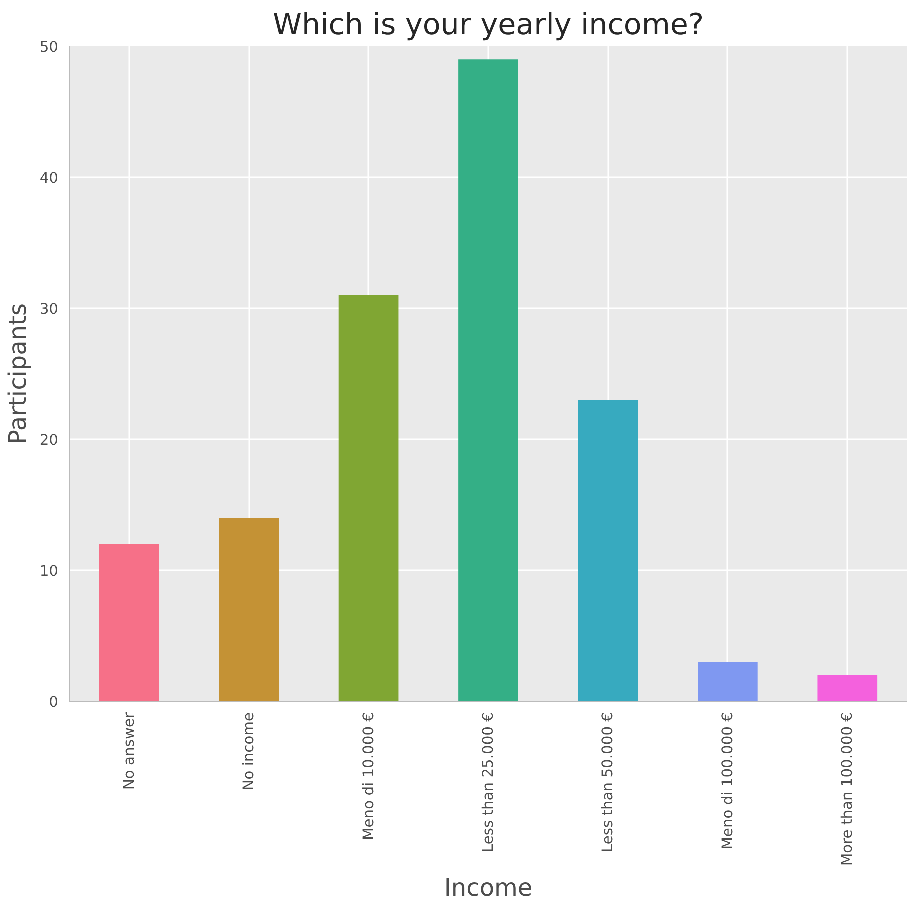 This screenshot has width=907, height=905. Describe the element at coordinates (49, 571) in the screenshot. I see `y-tick-label: 10` at that location.